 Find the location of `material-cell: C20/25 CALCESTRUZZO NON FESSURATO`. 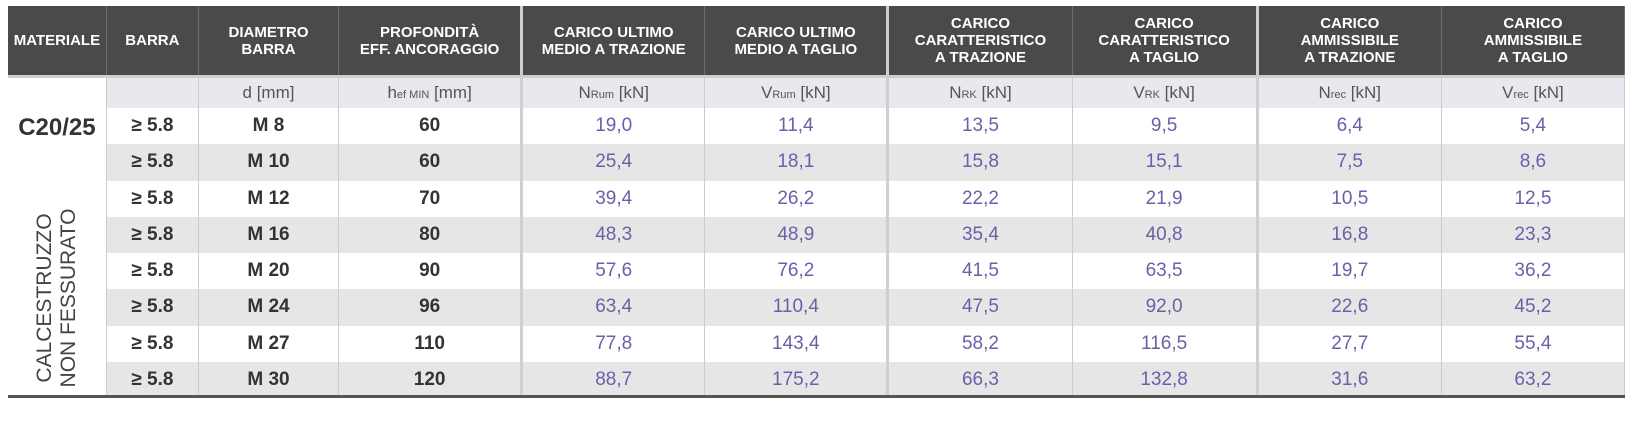

material-cell: C20/25 CALCESTRUZZO NON FESSURATO is located at coordinates (57, 253).